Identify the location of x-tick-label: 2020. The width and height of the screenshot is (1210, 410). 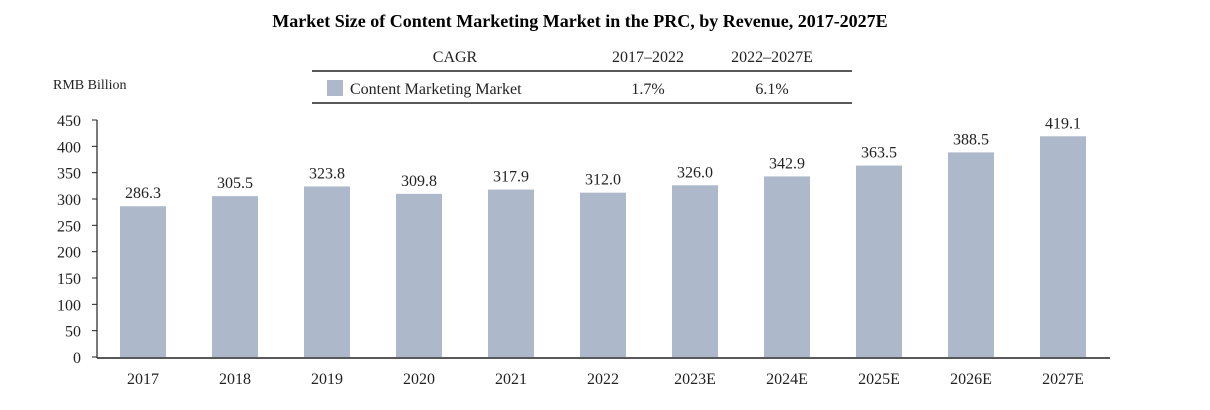
(419, 379).